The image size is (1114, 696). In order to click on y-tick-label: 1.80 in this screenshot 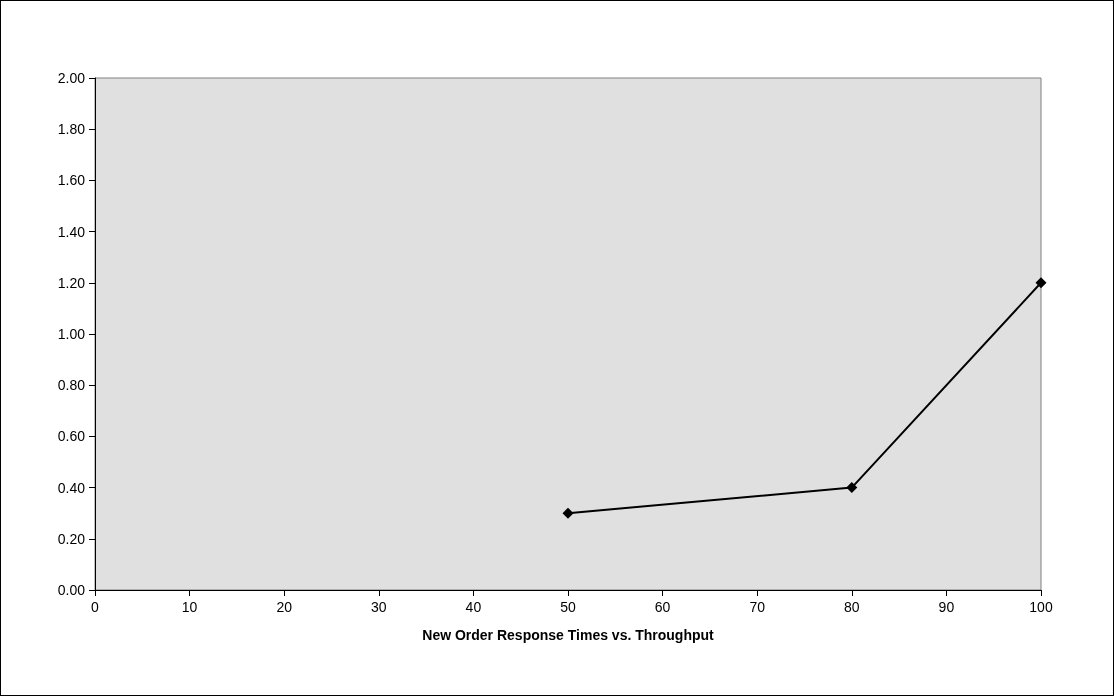, I will do `click(71, 129)`.